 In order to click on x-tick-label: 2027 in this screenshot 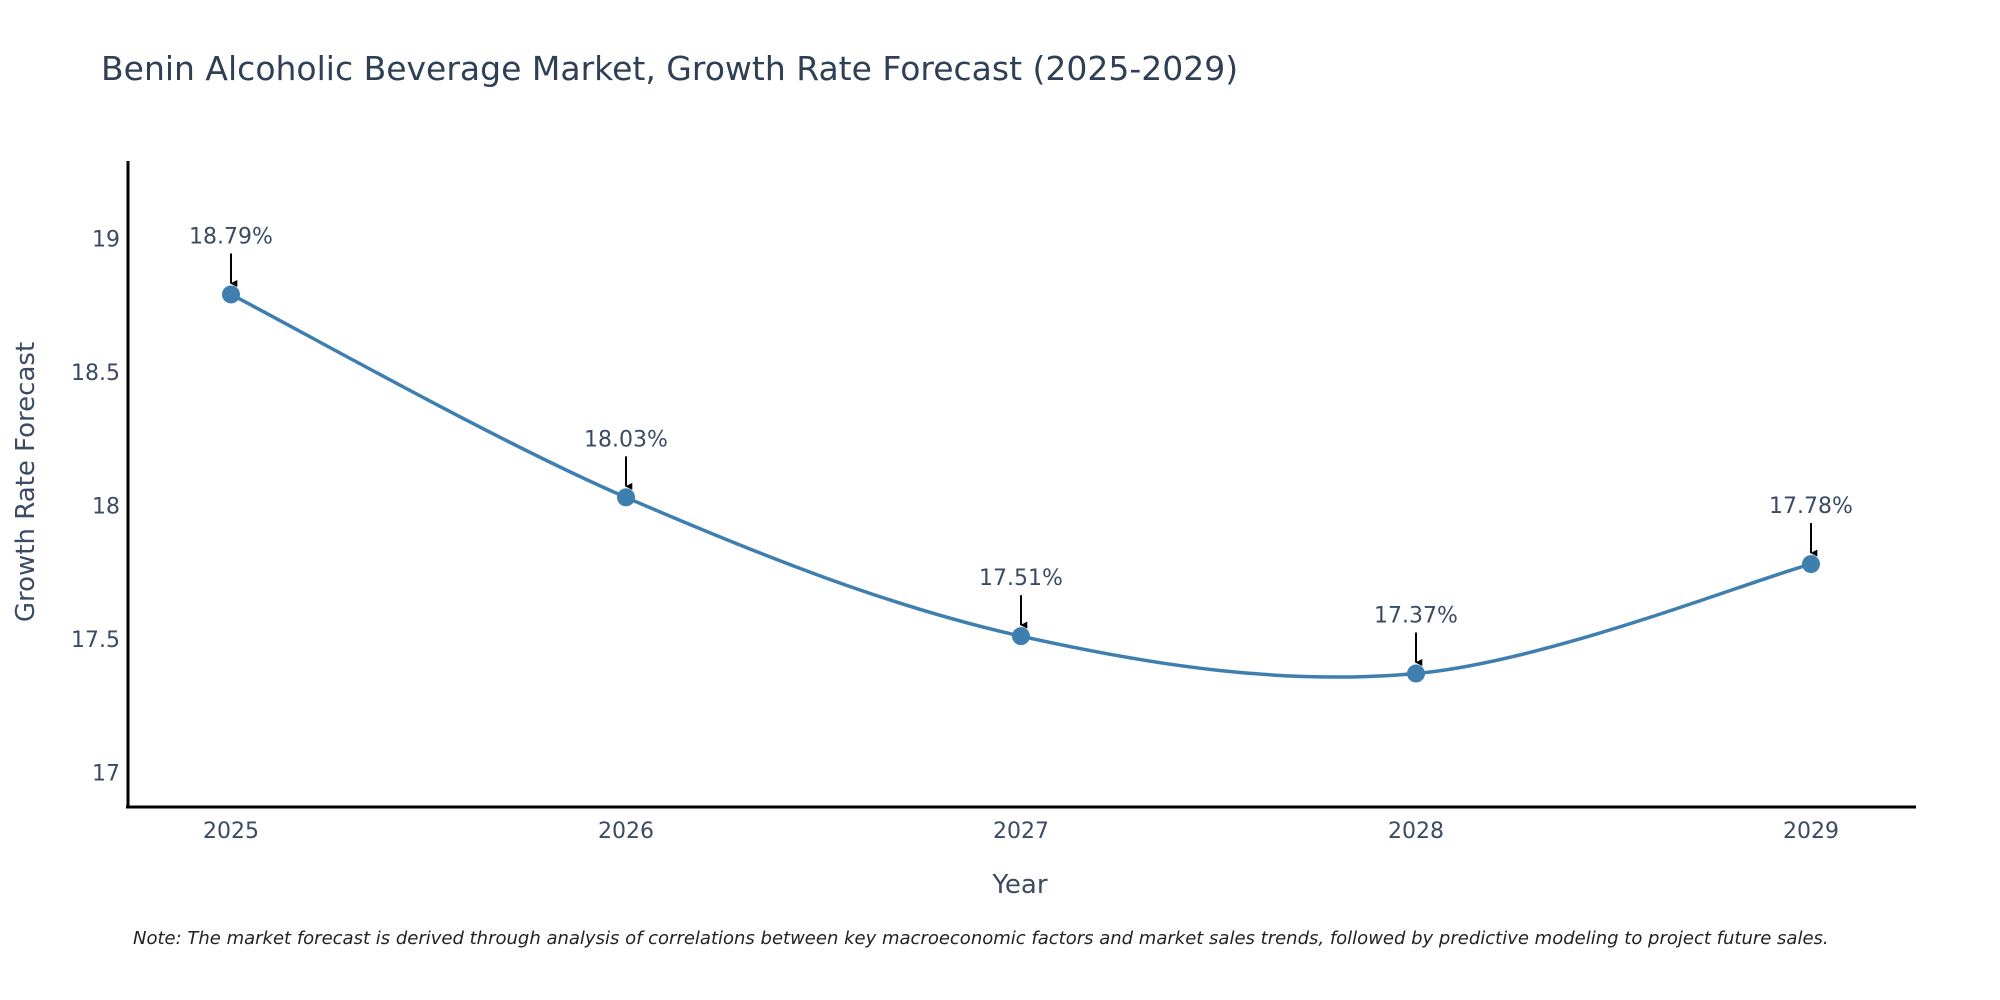, I will do `click(1021, 831)`.